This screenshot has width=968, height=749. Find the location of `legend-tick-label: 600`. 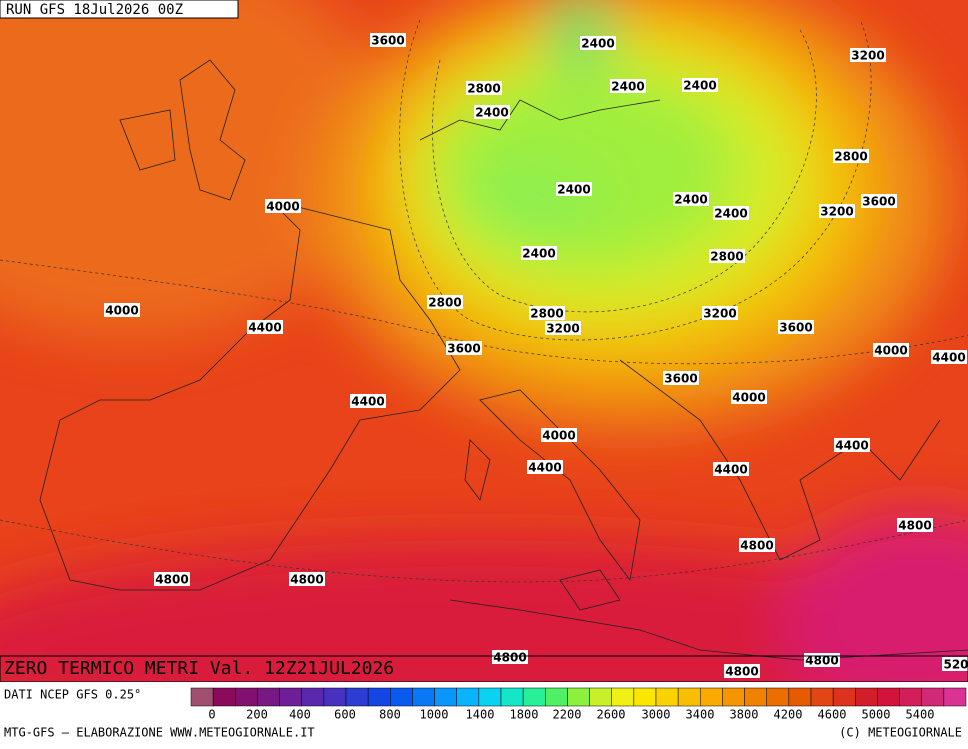

legend-tick-label: 600 is located at coordinates (345, 715).